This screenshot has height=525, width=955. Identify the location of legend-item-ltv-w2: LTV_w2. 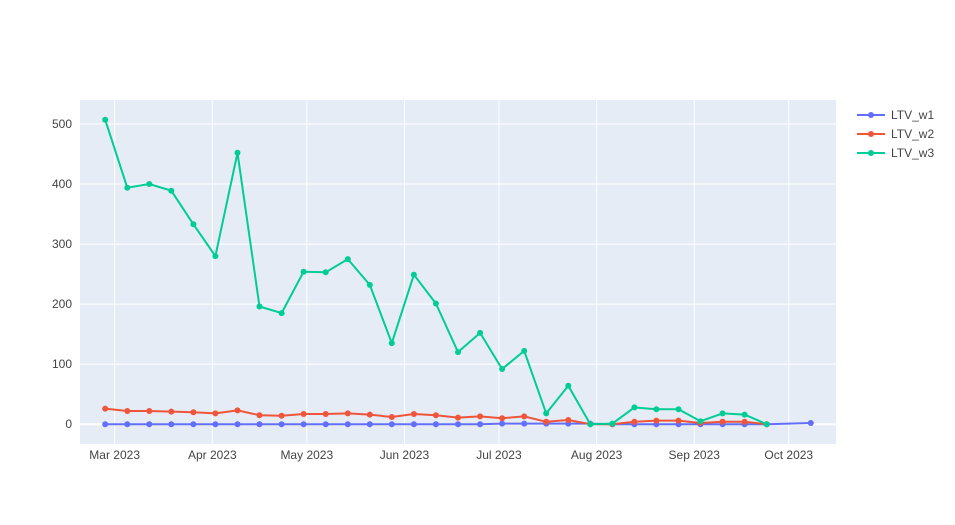
(895, 134).